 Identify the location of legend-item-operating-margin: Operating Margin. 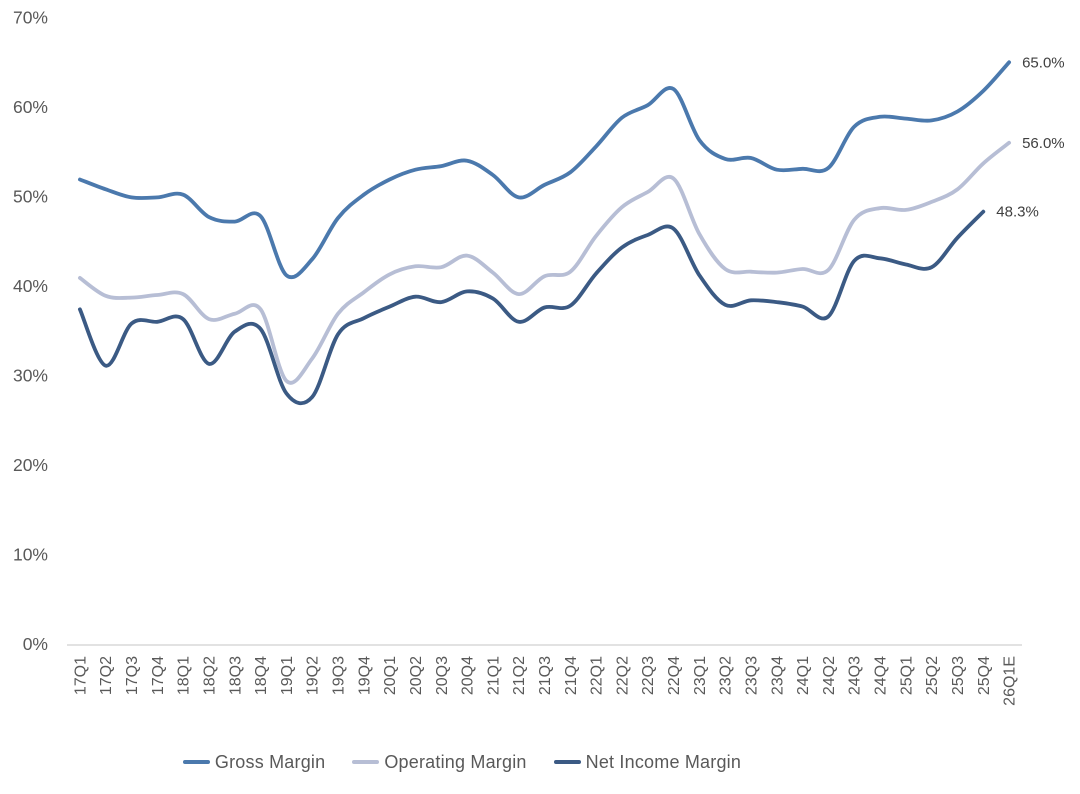
(439, 762).